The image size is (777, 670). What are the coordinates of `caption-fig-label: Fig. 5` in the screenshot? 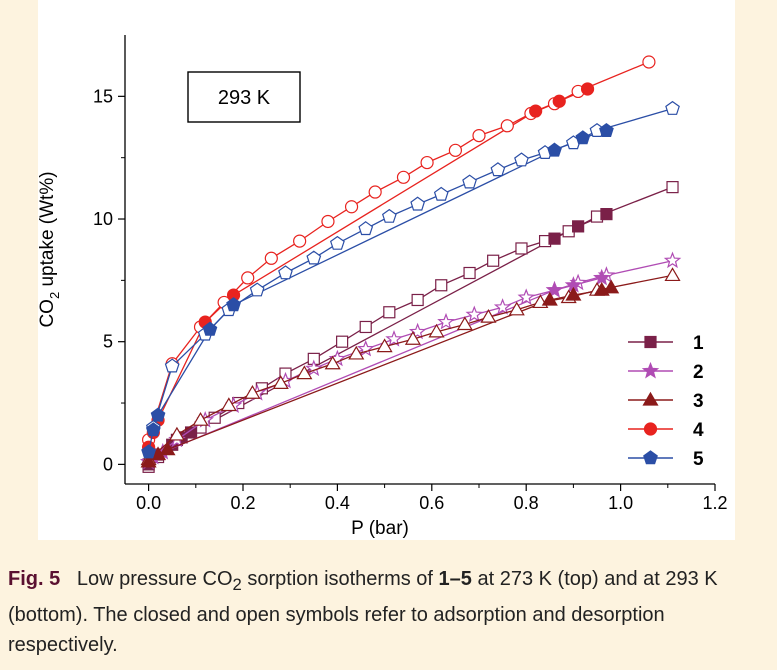 It's located at (34, 579).